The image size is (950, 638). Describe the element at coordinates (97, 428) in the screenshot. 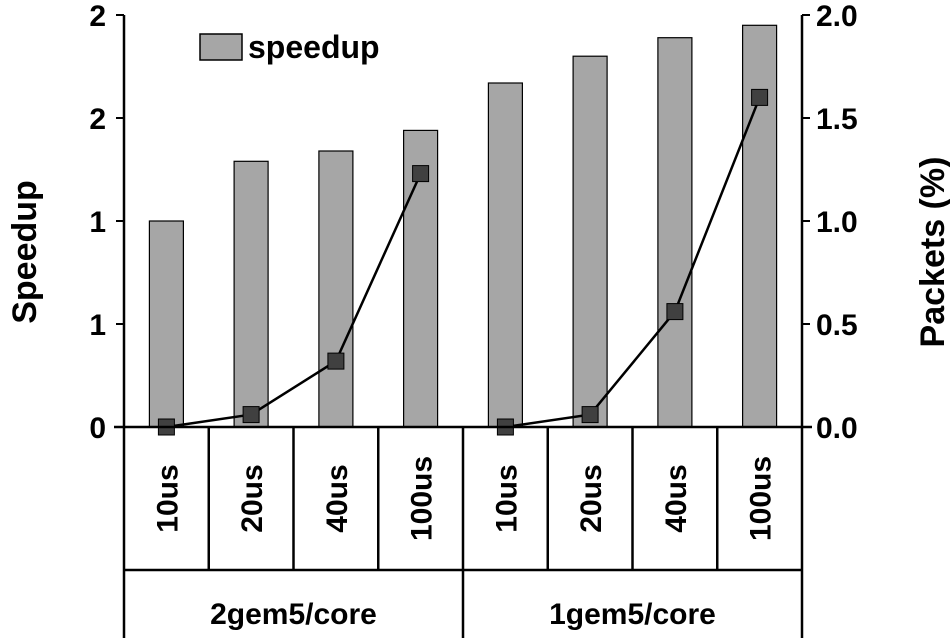

I see `y-left-tick-label-0: 0` at that location.